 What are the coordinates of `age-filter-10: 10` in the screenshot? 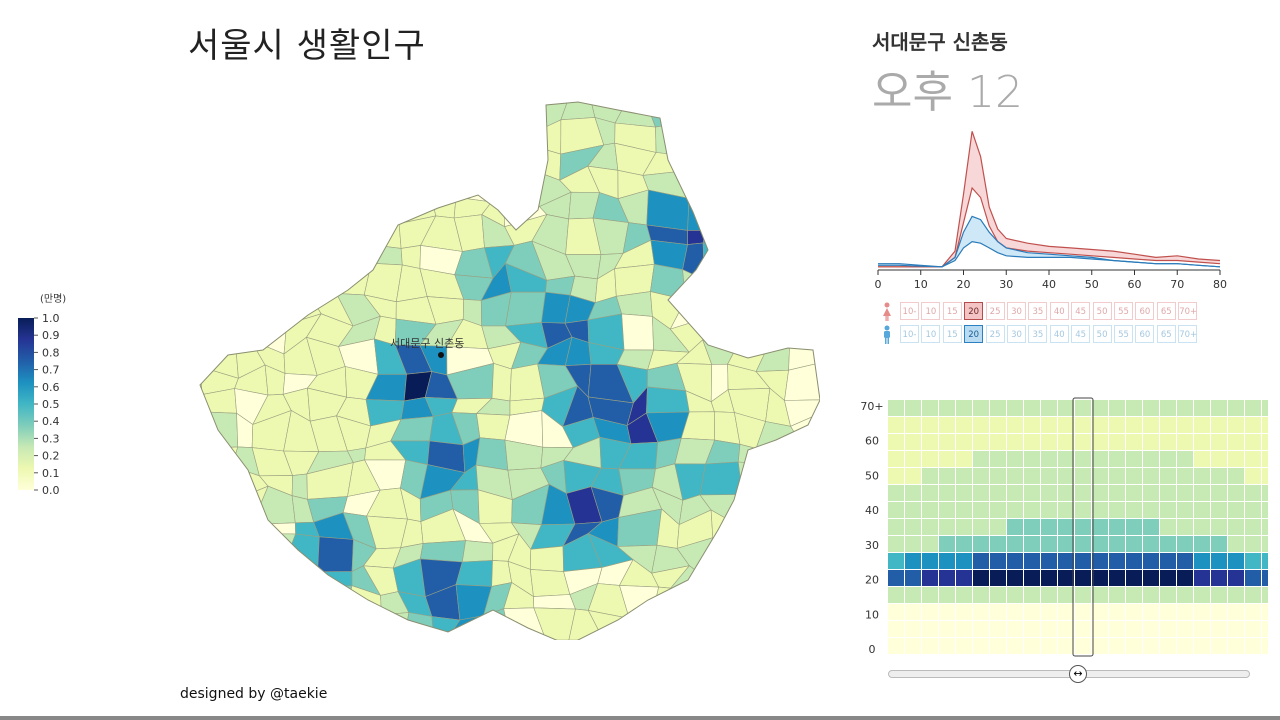 It's located at (931, 311).